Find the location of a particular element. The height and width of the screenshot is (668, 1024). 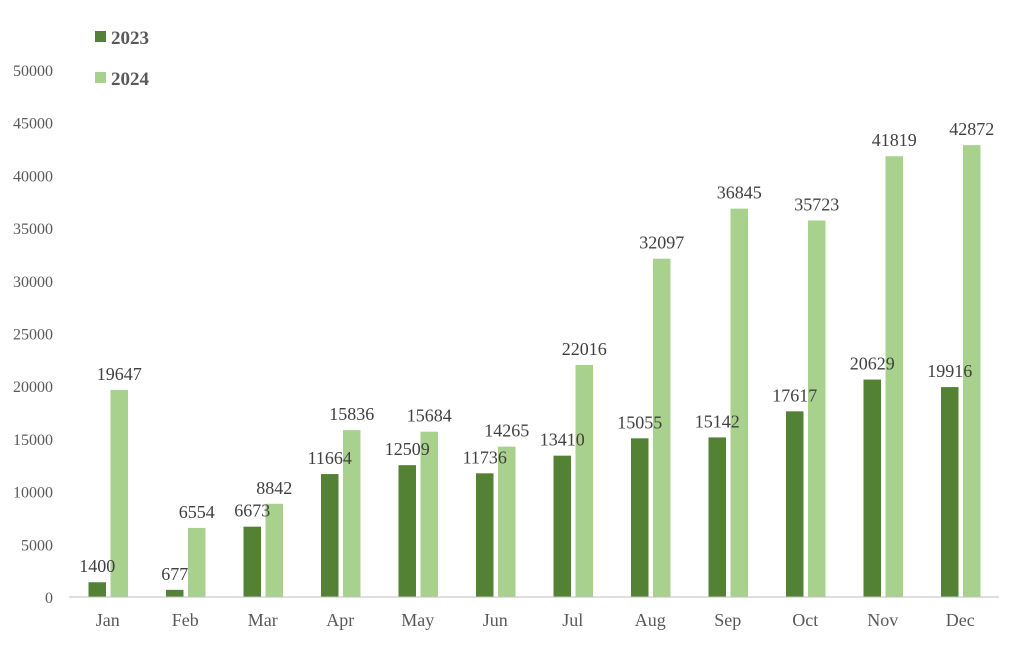

data-label-2024-mar: 8842 is located at coordinates (274, 488).